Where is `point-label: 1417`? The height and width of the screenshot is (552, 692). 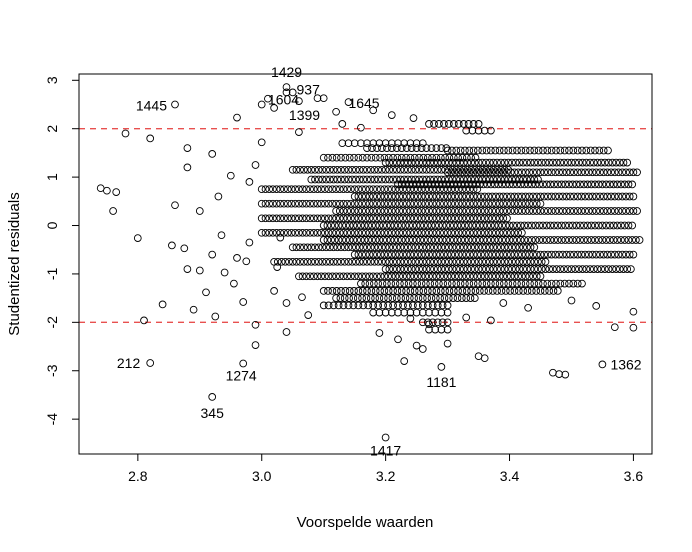
point-label: 1417 is located at coordinates (385, 451).